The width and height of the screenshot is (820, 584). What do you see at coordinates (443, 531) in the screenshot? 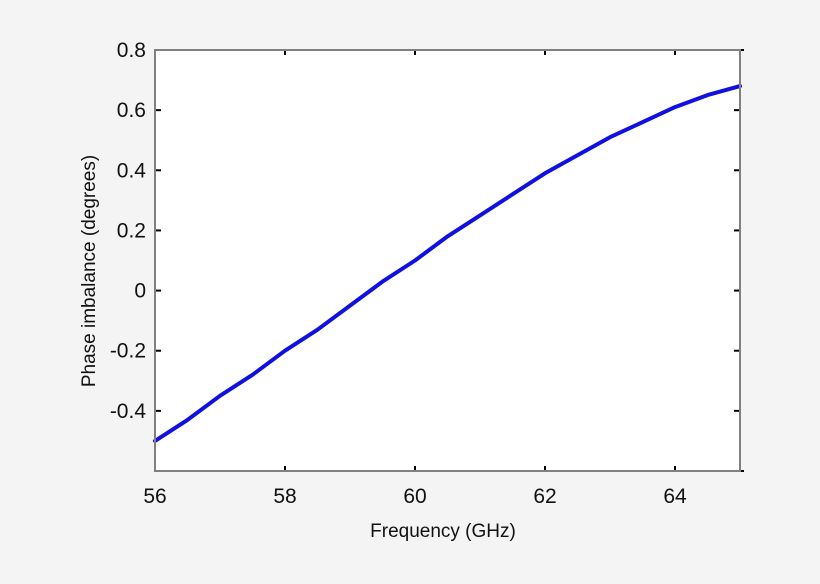
I see `x-axis-label: Frequency (GHz)` at bounding box center [443, 531].